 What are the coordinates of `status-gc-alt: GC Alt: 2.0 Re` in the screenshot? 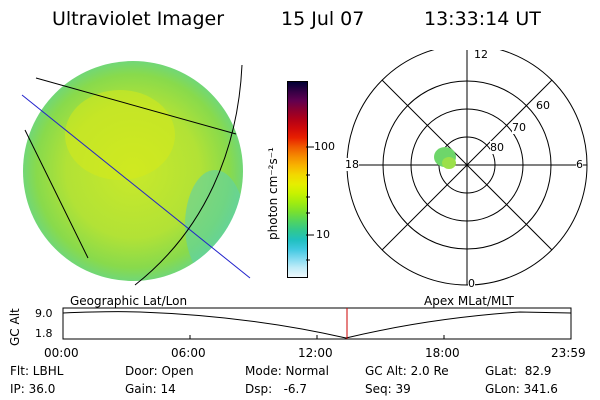 It's located at (407, 371).